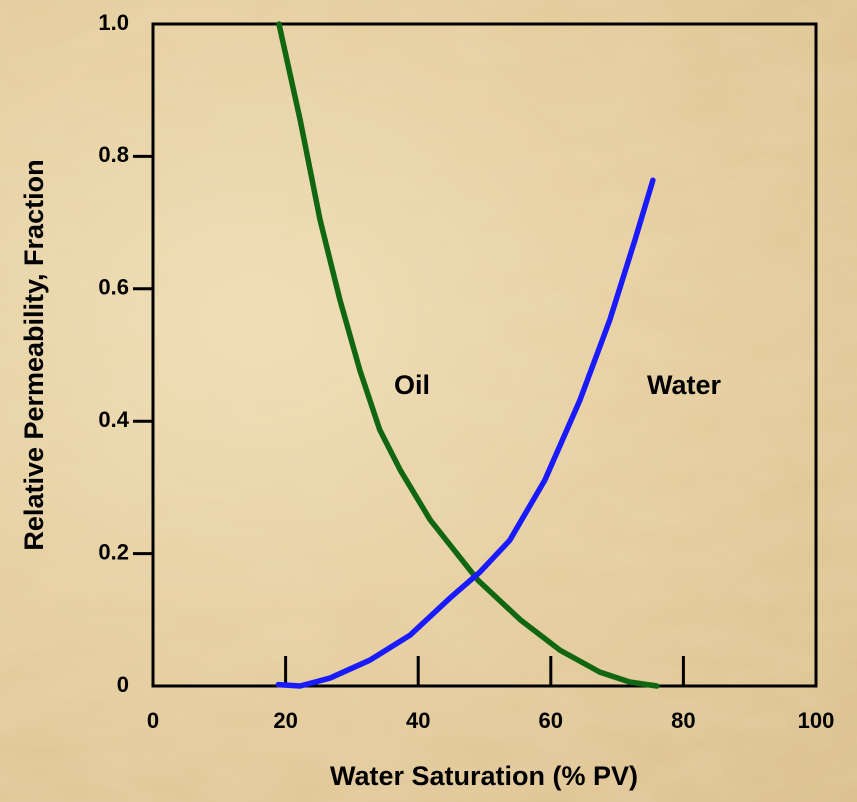 The image size is (857, 802). Describe the element at coordinates (113, 551) in the screenshot. I see `y-tick-label: 0.2` at that location.